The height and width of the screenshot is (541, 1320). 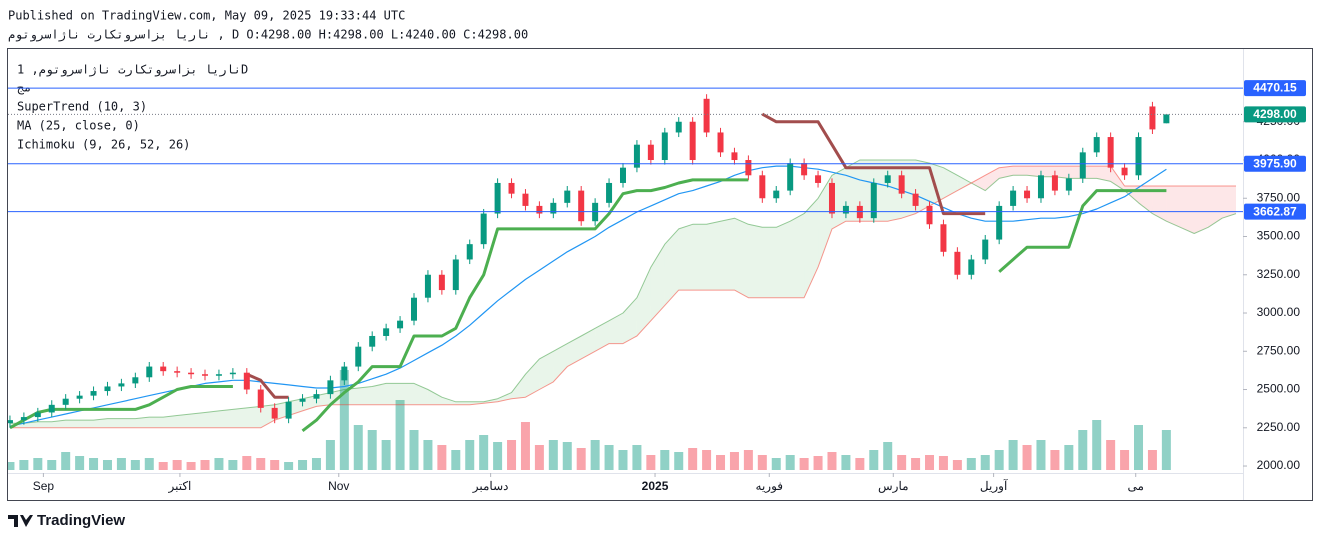 I want to click on legend-entry: Ichimoku (9, 26, 52, 26), so click(x=103, y=145).